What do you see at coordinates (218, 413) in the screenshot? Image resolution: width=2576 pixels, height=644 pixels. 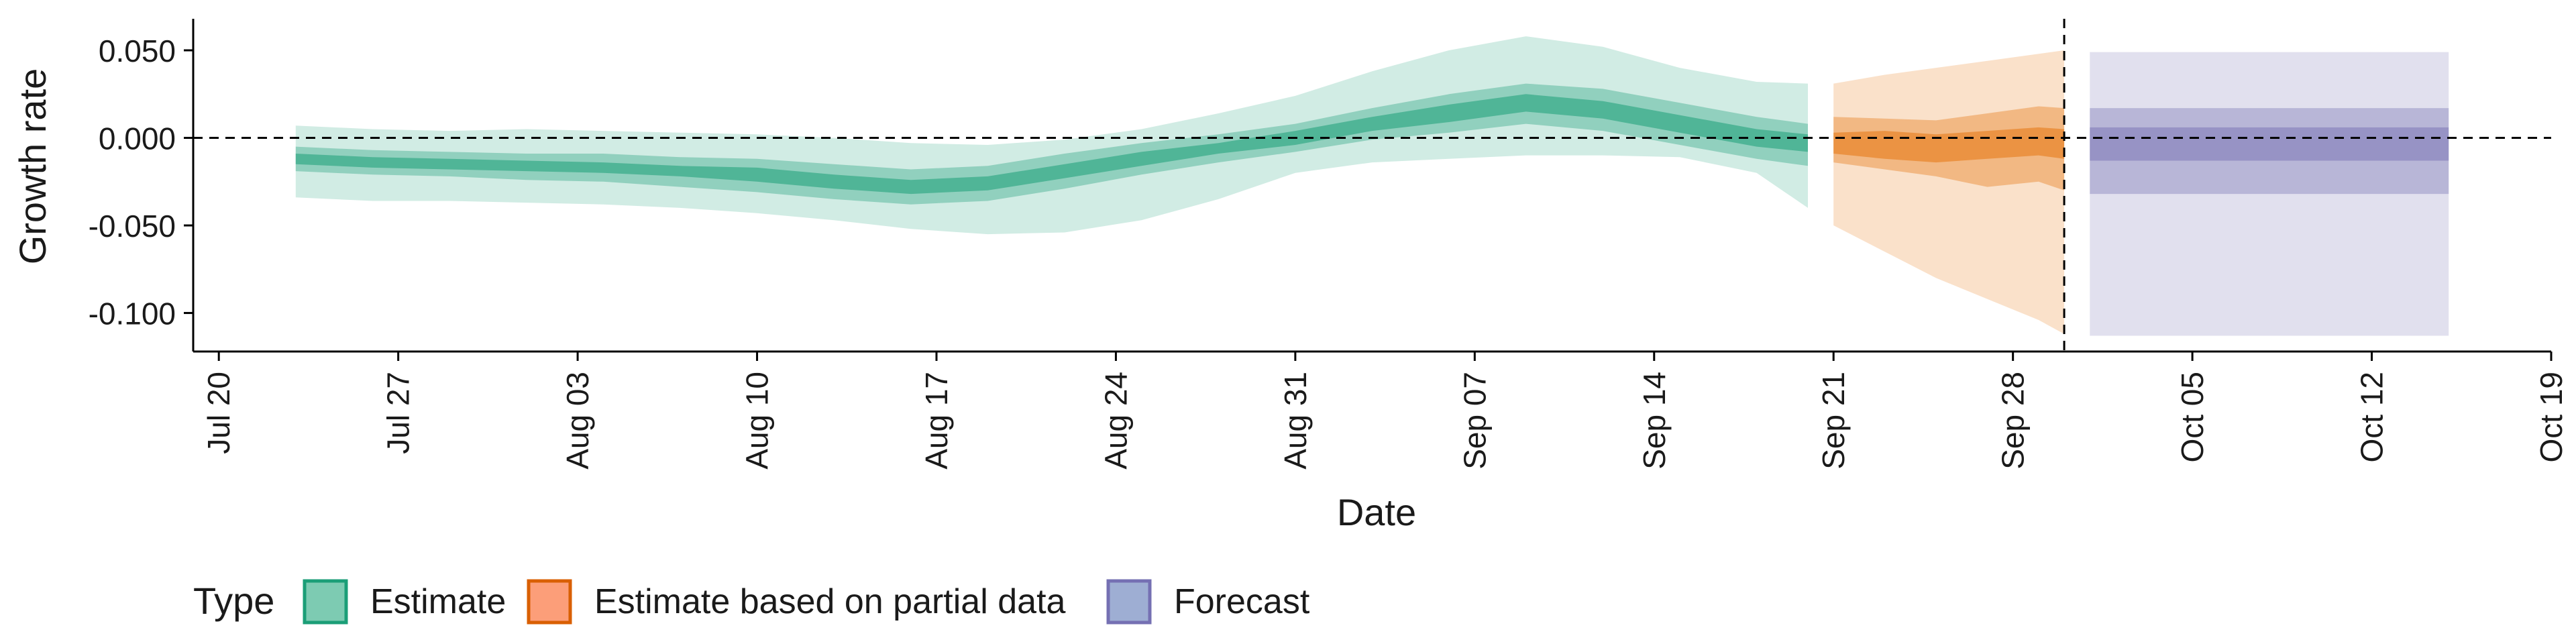 I see `x-tick-label: Jul 20` at bounding box center [218, 413].